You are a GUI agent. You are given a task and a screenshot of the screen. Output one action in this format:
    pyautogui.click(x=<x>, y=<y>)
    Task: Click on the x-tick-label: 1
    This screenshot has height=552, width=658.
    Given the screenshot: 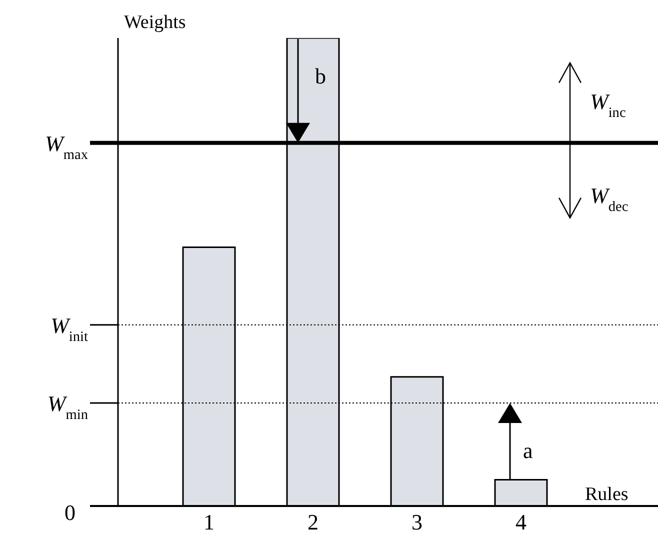 What is the action you would take?
    pyautogui.click(x=209, y=522)
    